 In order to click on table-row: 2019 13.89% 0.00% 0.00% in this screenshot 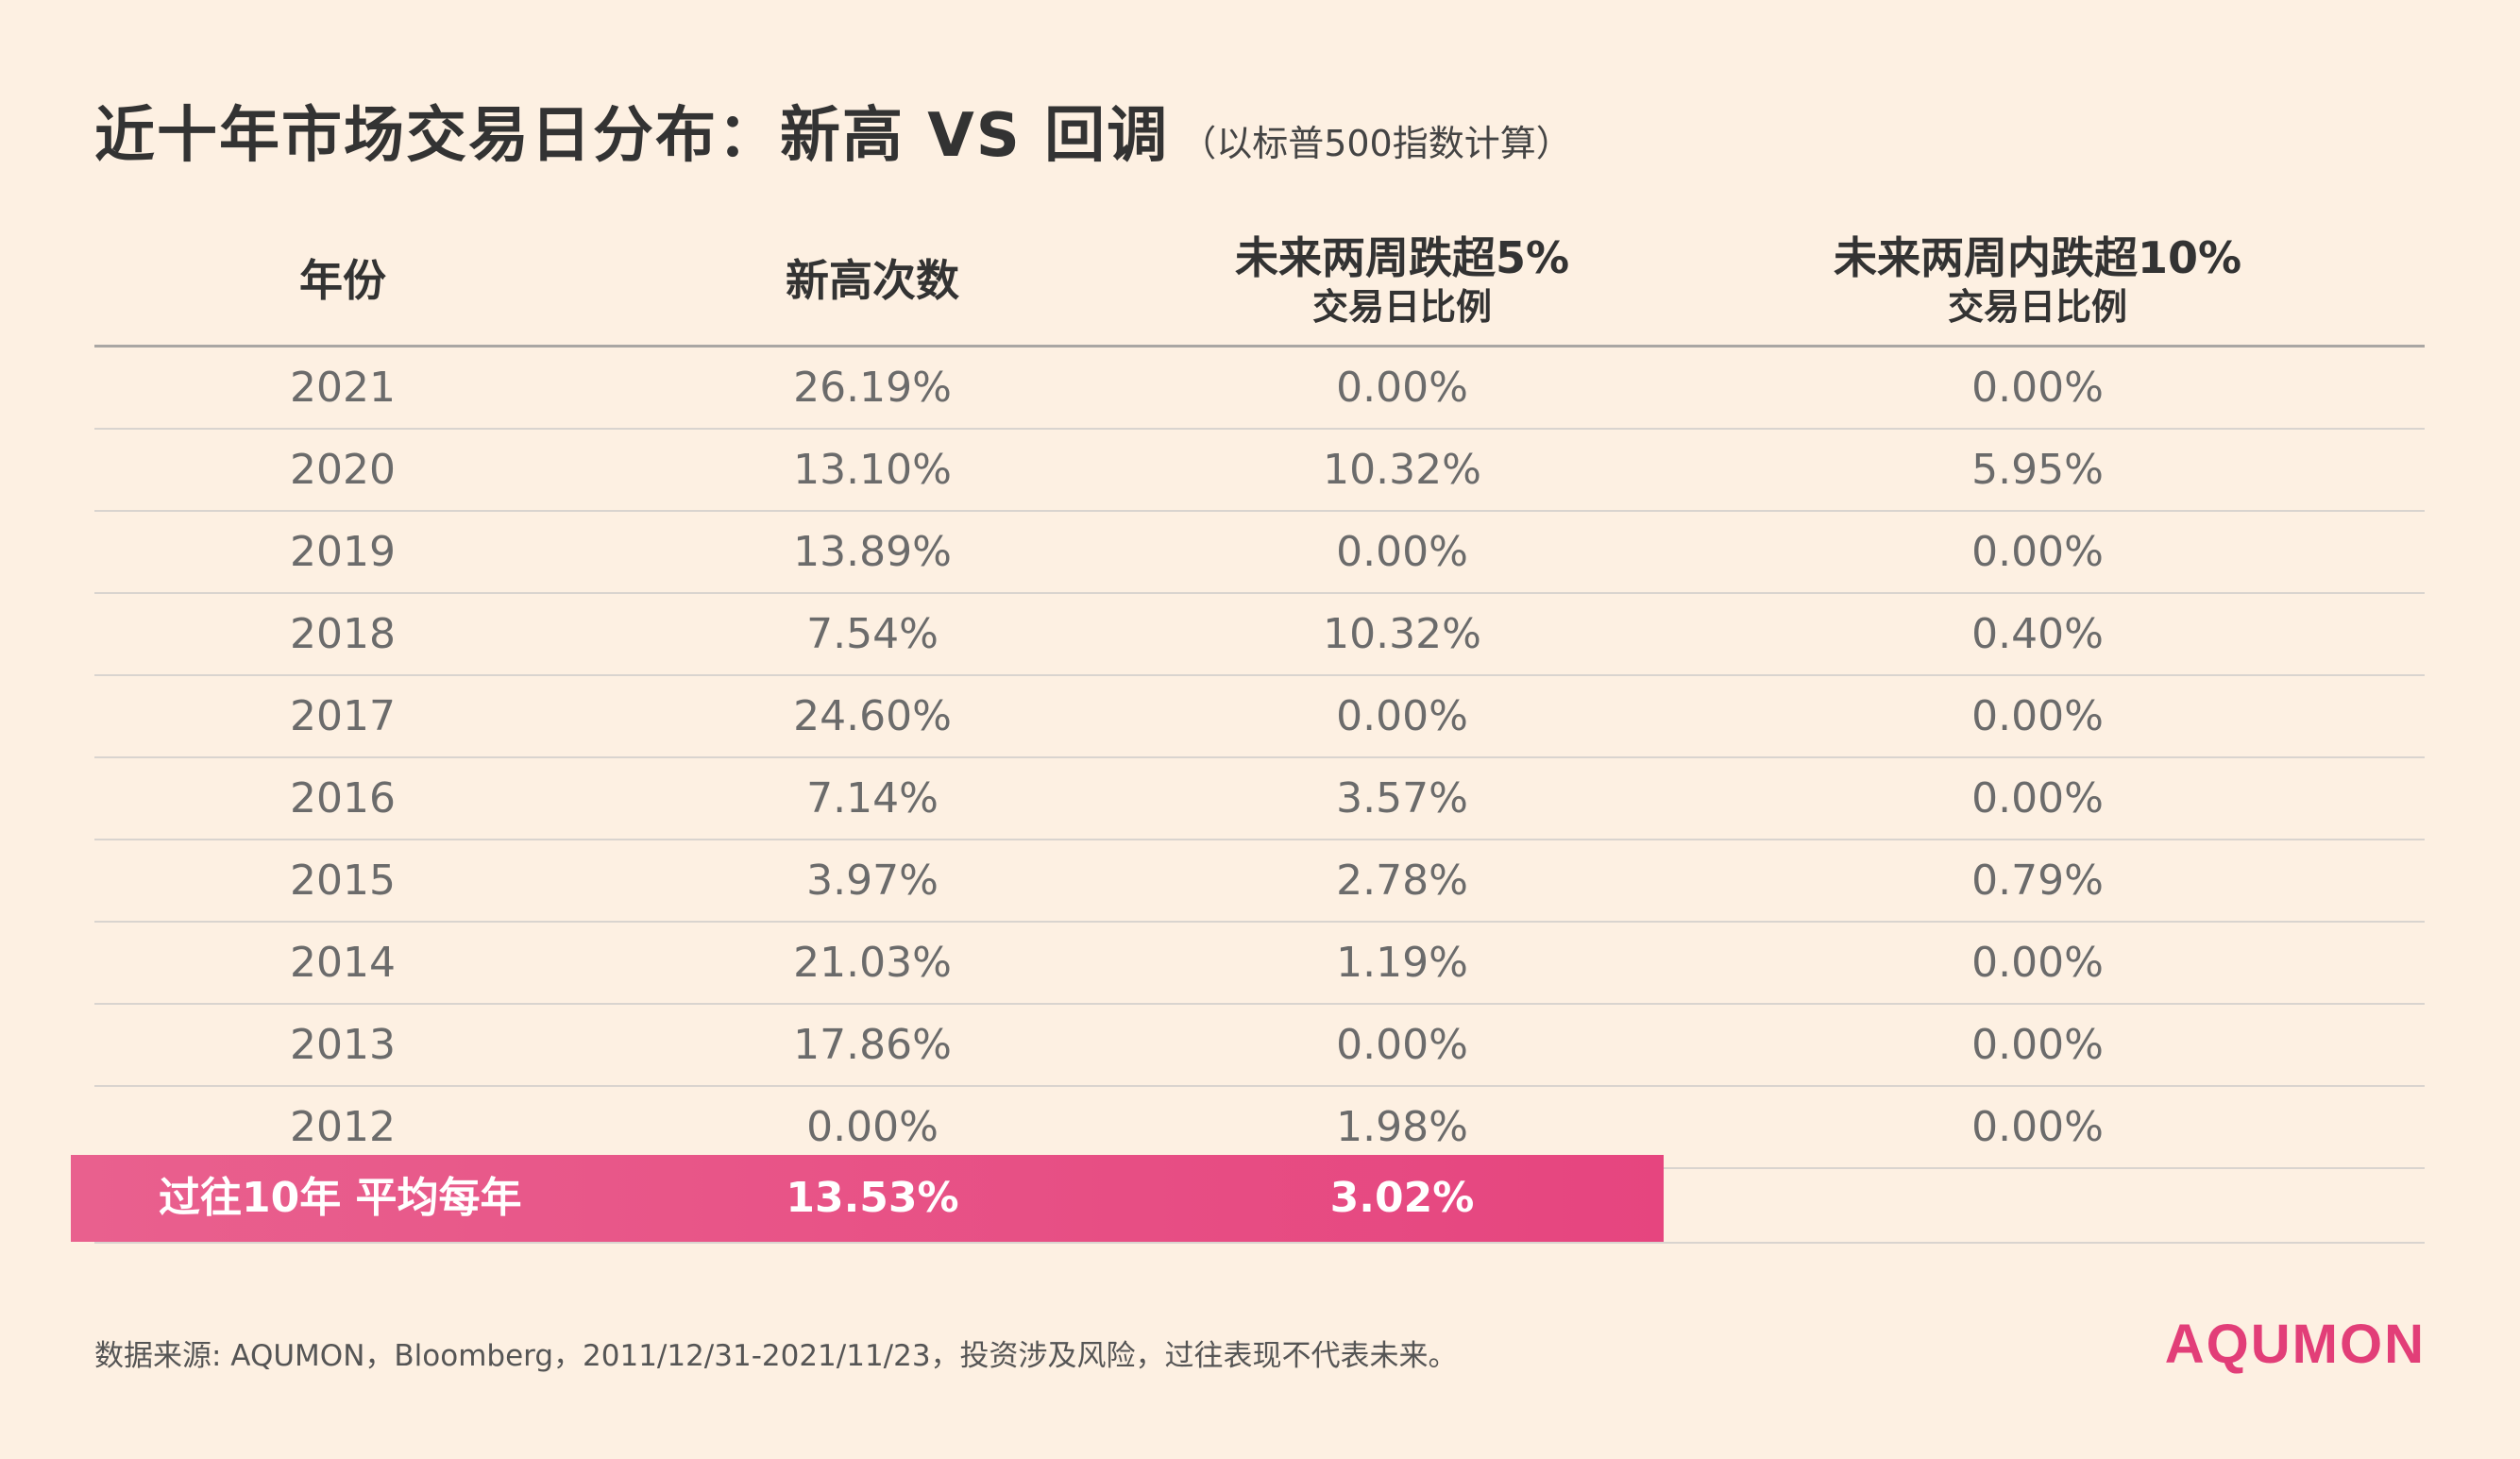, I will do `click(1259, 552)`.